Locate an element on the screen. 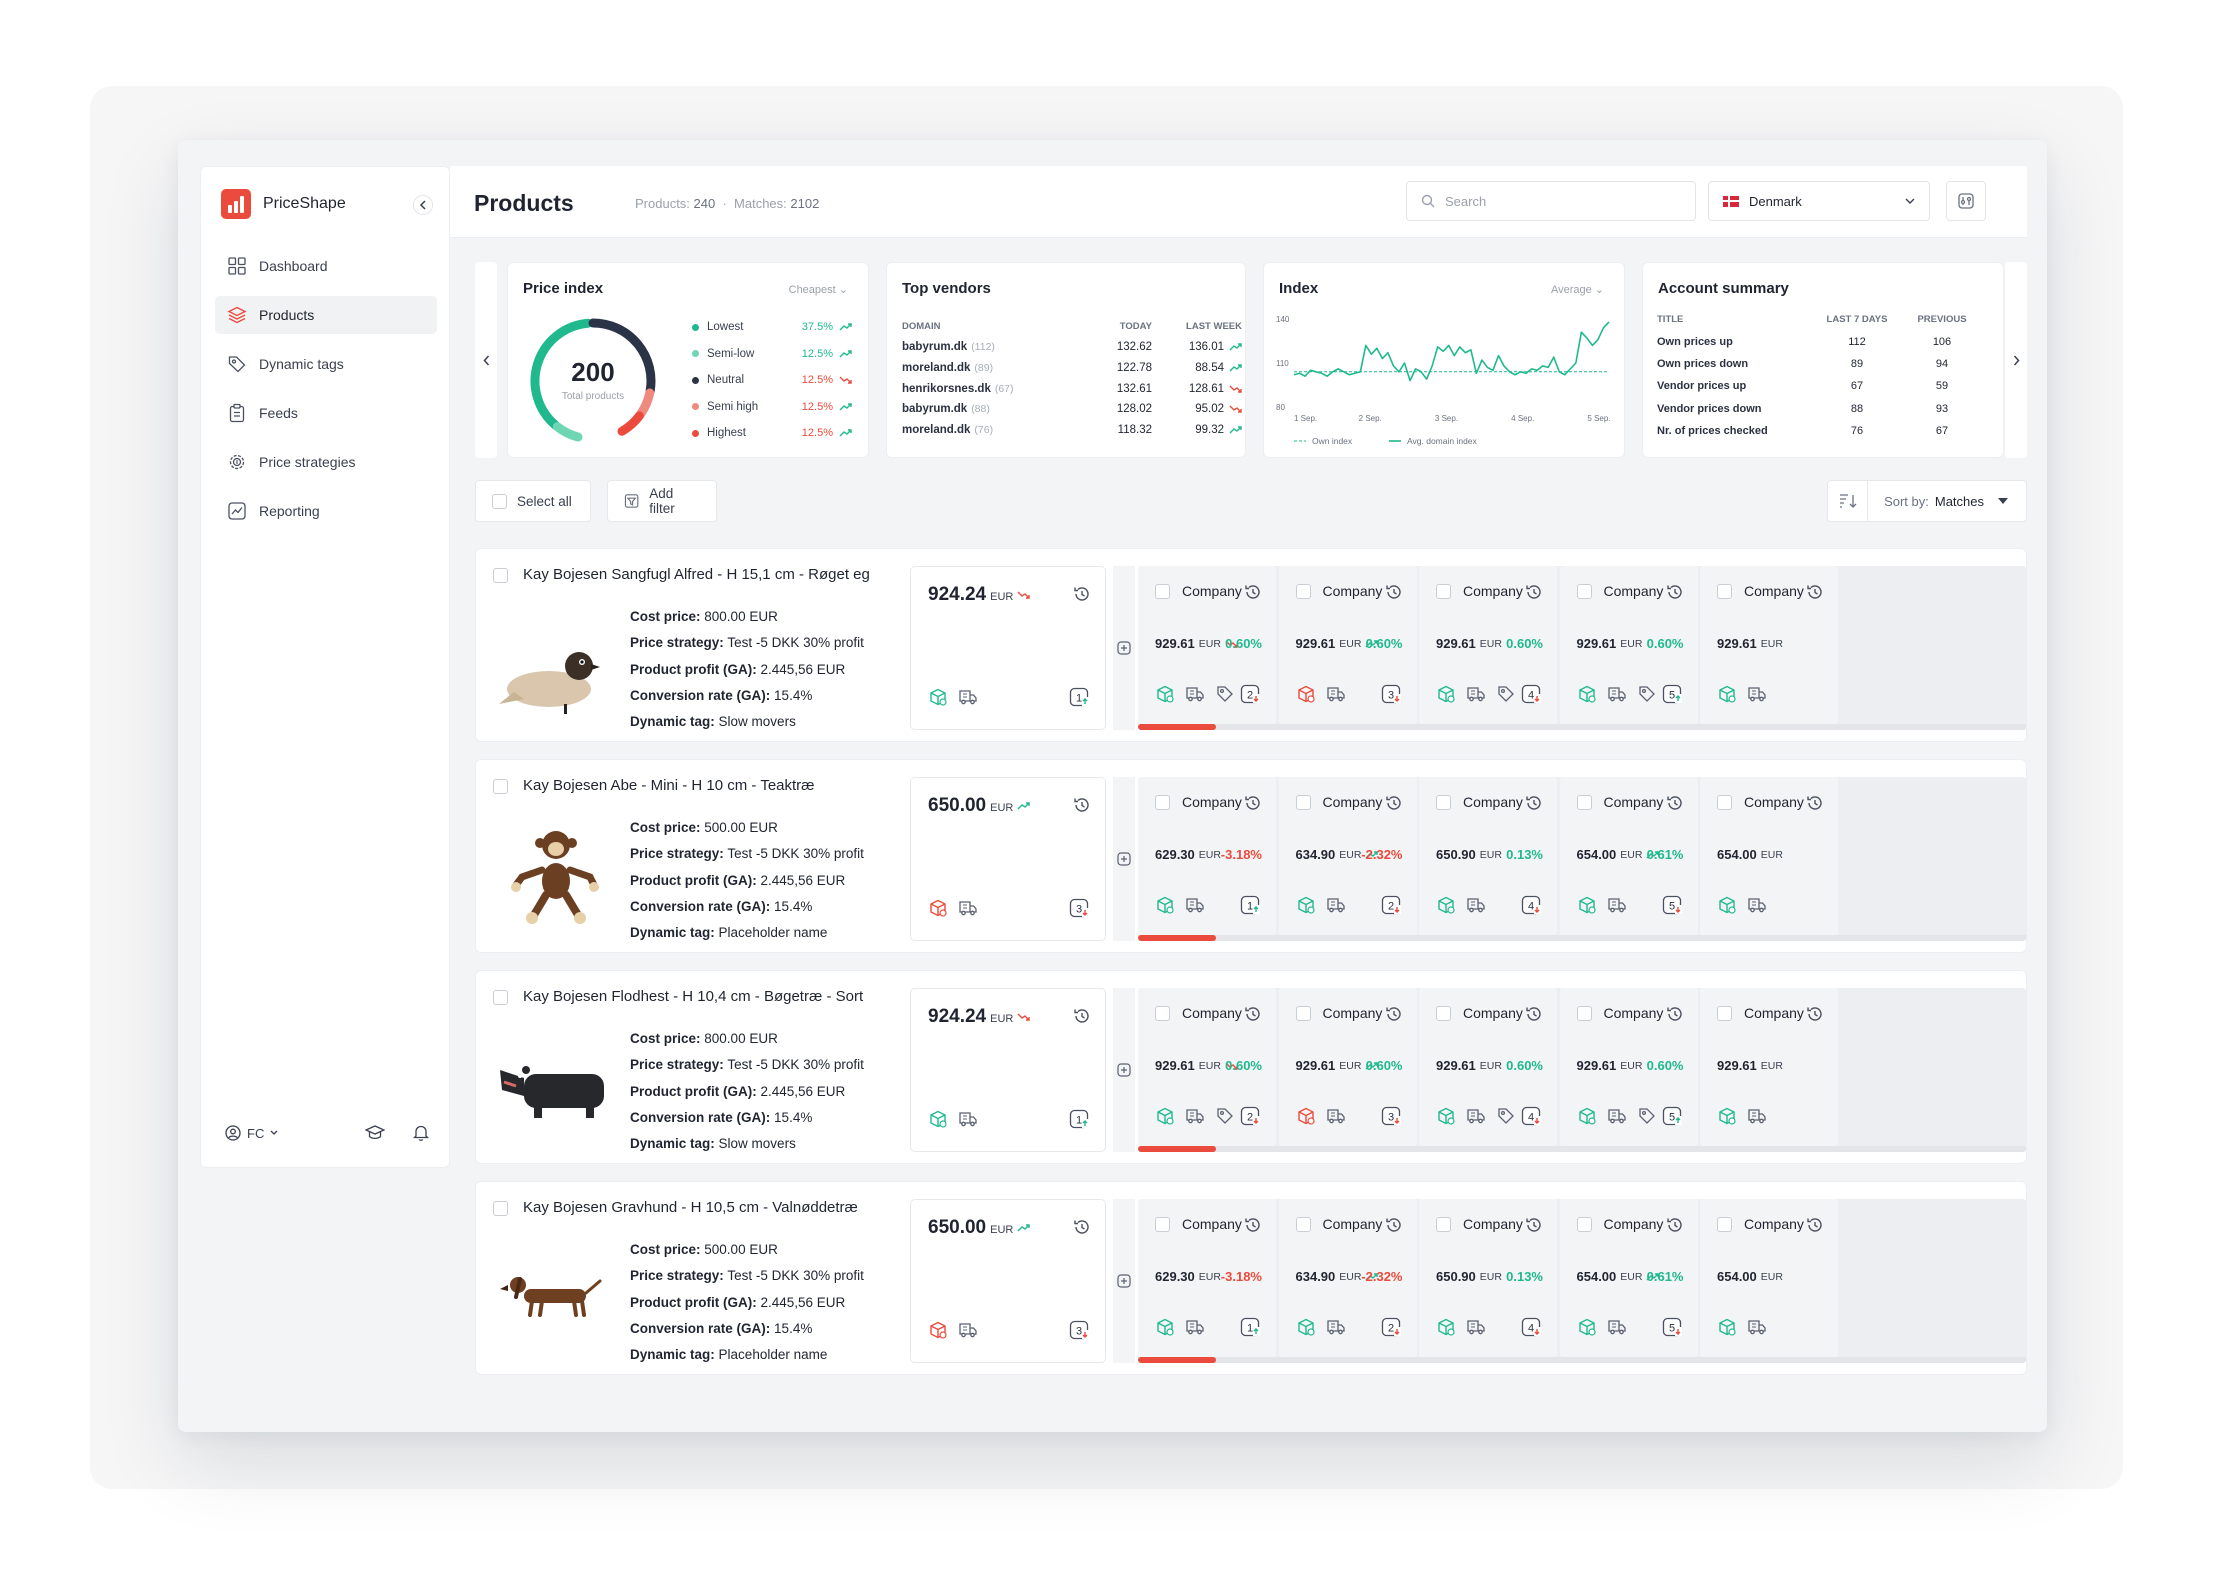 Image resolution: width=2213 pixels, height=1579 pixels. sidebar-item-price-strategies: Price strategies is located at coordinates (326, 462).